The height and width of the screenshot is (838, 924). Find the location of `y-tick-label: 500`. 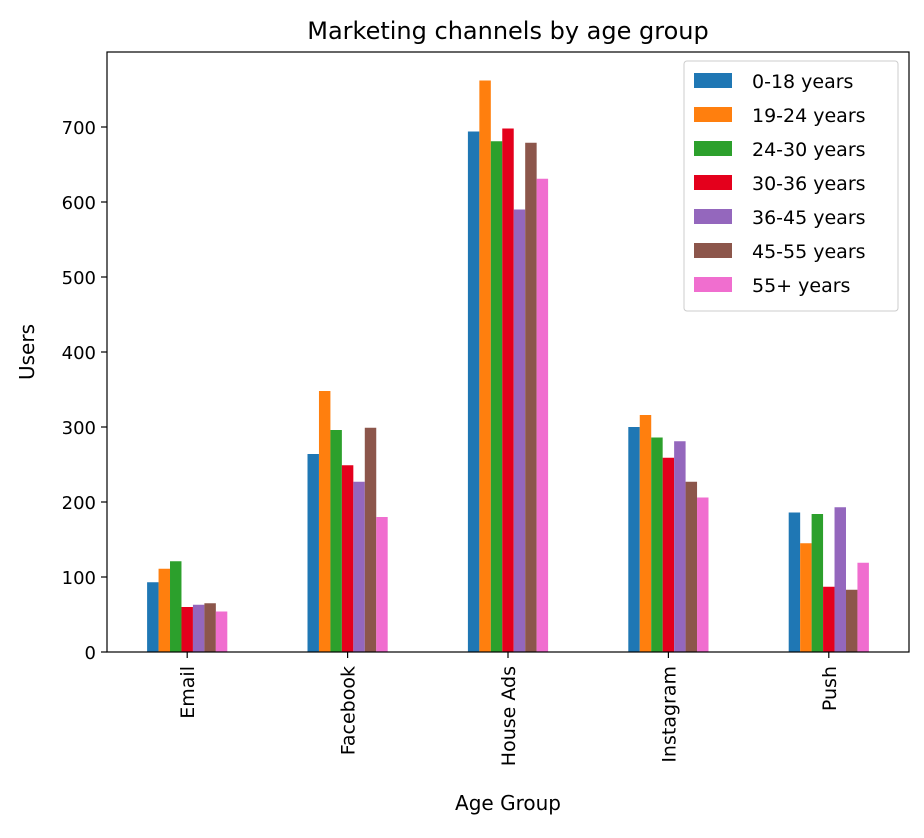

y-tick-label: 500 is located at coordinates (79, 278).